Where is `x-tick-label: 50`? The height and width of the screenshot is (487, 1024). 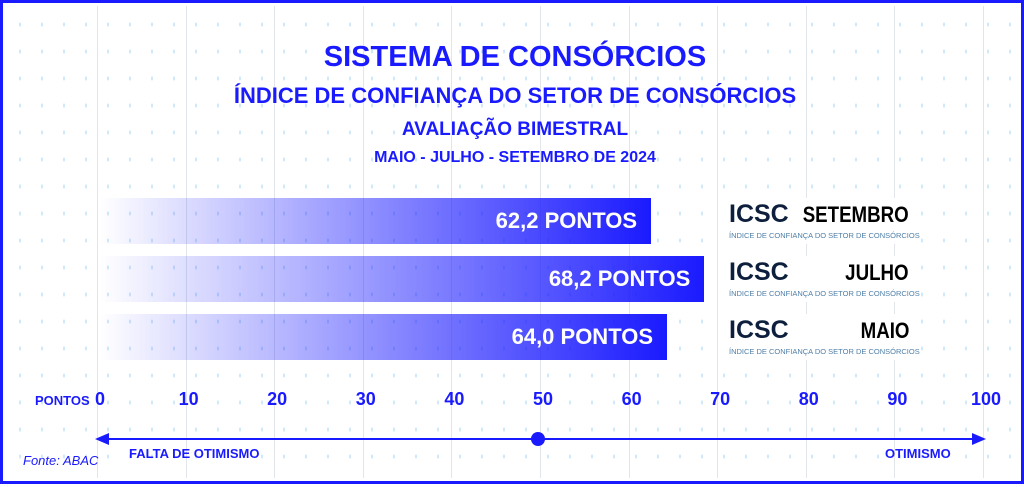 x-tick-label: 50 is located at coordinates (543, 399).